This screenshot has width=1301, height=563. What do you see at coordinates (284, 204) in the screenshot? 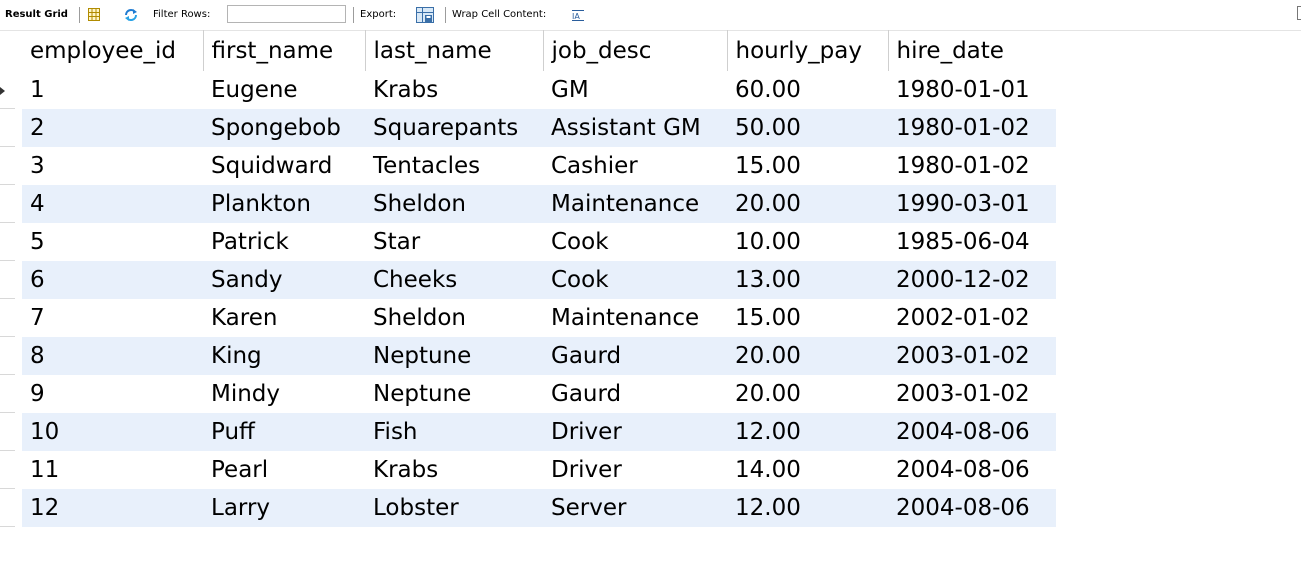
I see `cell-first-name: Plankton` at bounding box center [284, 204].